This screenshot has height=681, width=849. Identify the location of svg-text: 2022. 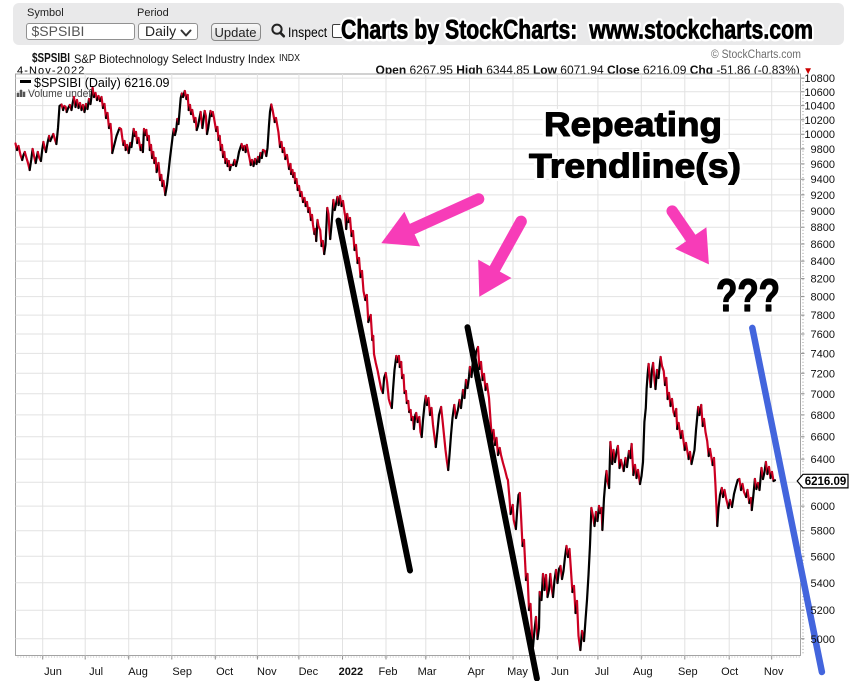
(351, 672).